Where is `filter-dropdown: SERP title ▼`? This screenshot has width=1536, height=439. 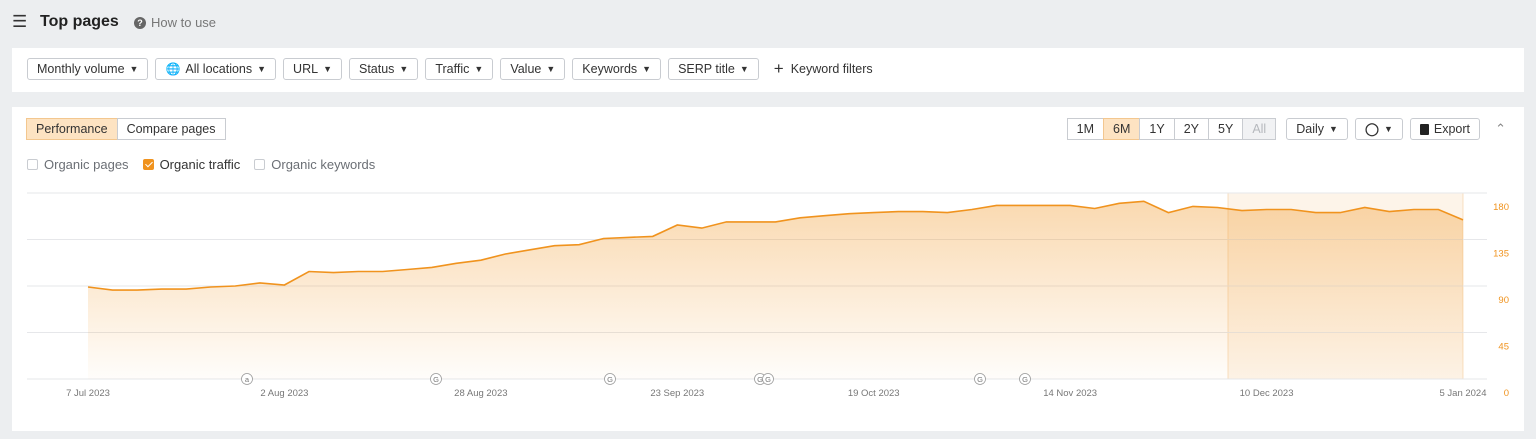
filter-dropdown: SERP title ▼ is located at coordinates (713, 69).